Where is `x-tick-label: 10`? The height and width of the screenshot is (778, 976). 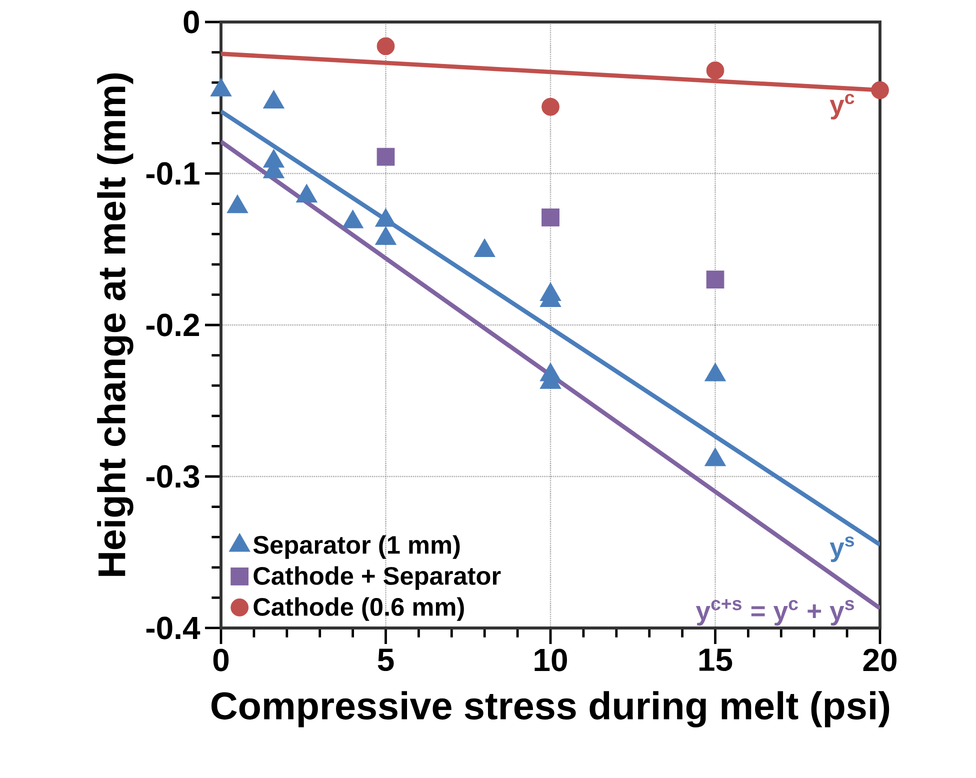 x-tick-label: 10 is located at coordinates (550, 660).